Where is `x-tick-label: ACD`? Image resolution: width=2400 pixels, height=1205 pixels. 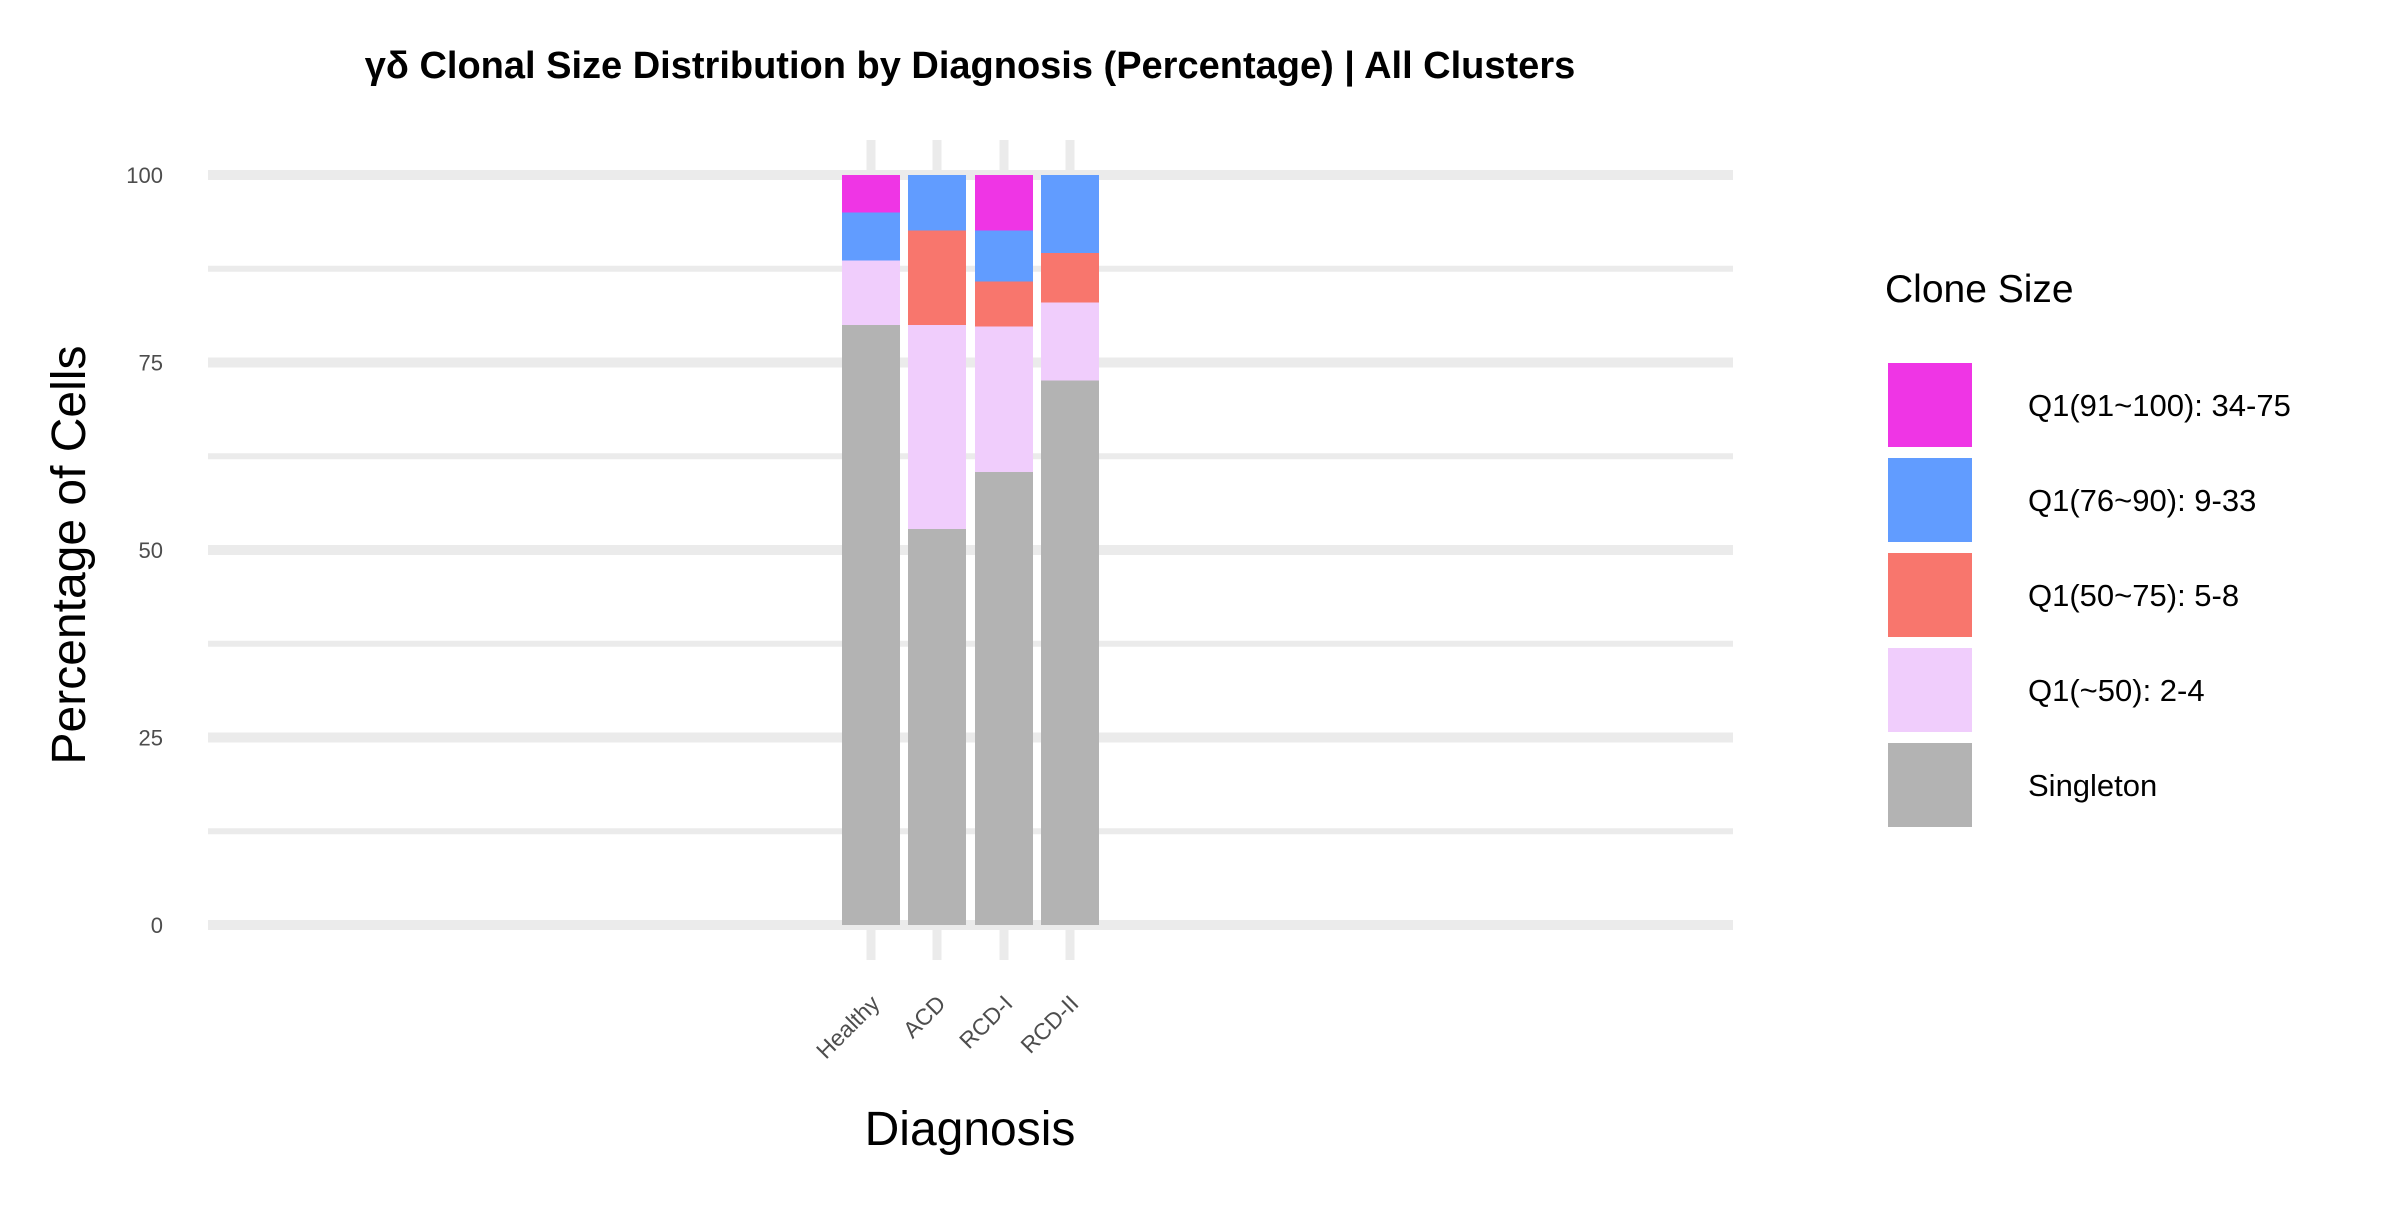
x-tick-label: ACD is located at coordinates (924, 1016).